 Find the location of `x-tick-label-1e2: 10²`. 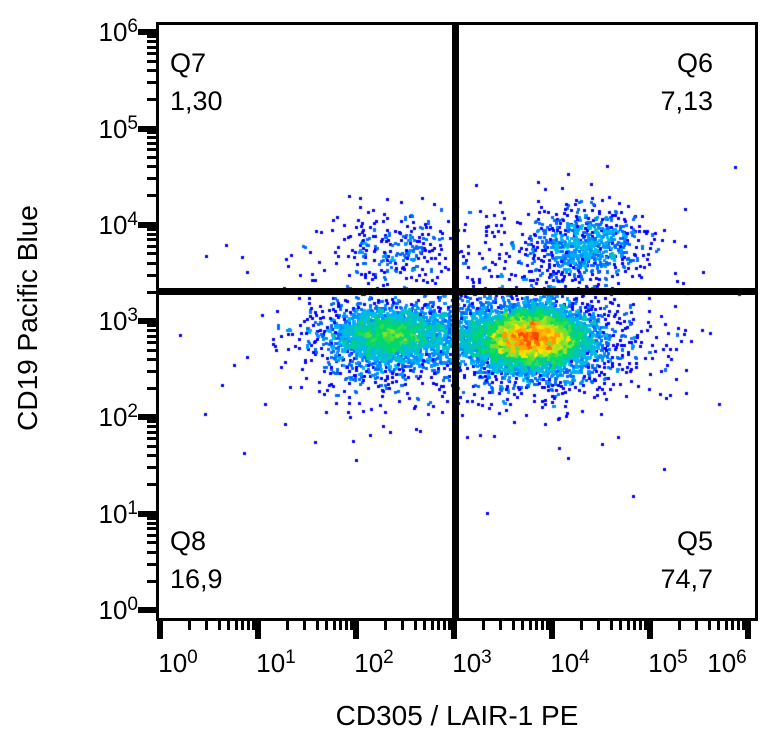

x-tick-label-1e2: 10² is located at coordinates (374, 662).